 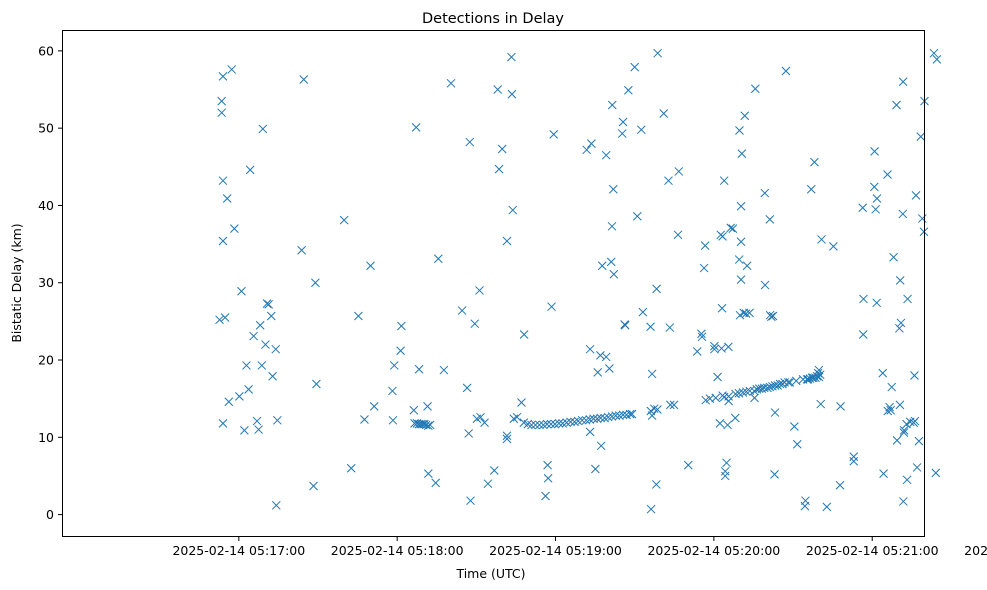 What do you see at coordinates (872, 550) in the screenshot?
I see `x-tick-label: 2025-02-14 05:21:00` at bounding box center [872, 550].